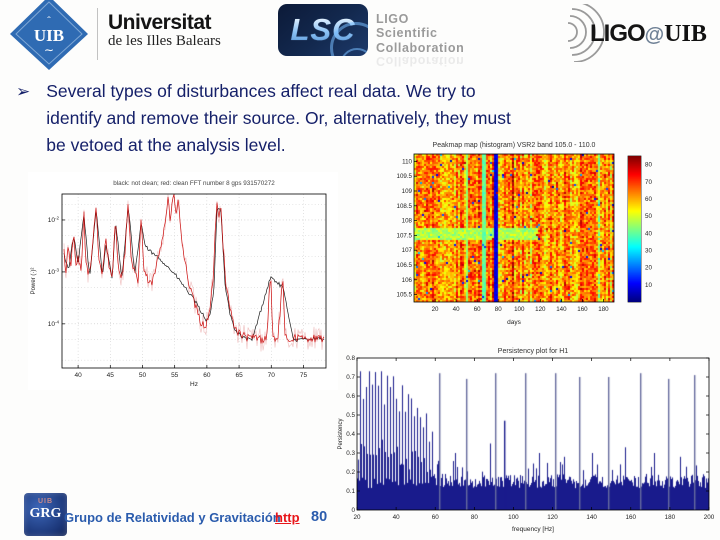  Describe the element at coordinates (405, 235) in the screenshot. I see `svg-text: 107.5` at that location.